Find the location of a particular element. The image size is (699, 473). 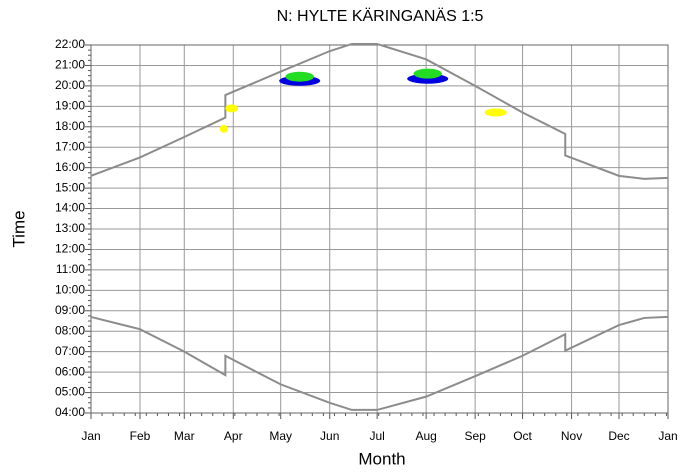

x-tick-label: Feb is located at coordinates (140, 436).